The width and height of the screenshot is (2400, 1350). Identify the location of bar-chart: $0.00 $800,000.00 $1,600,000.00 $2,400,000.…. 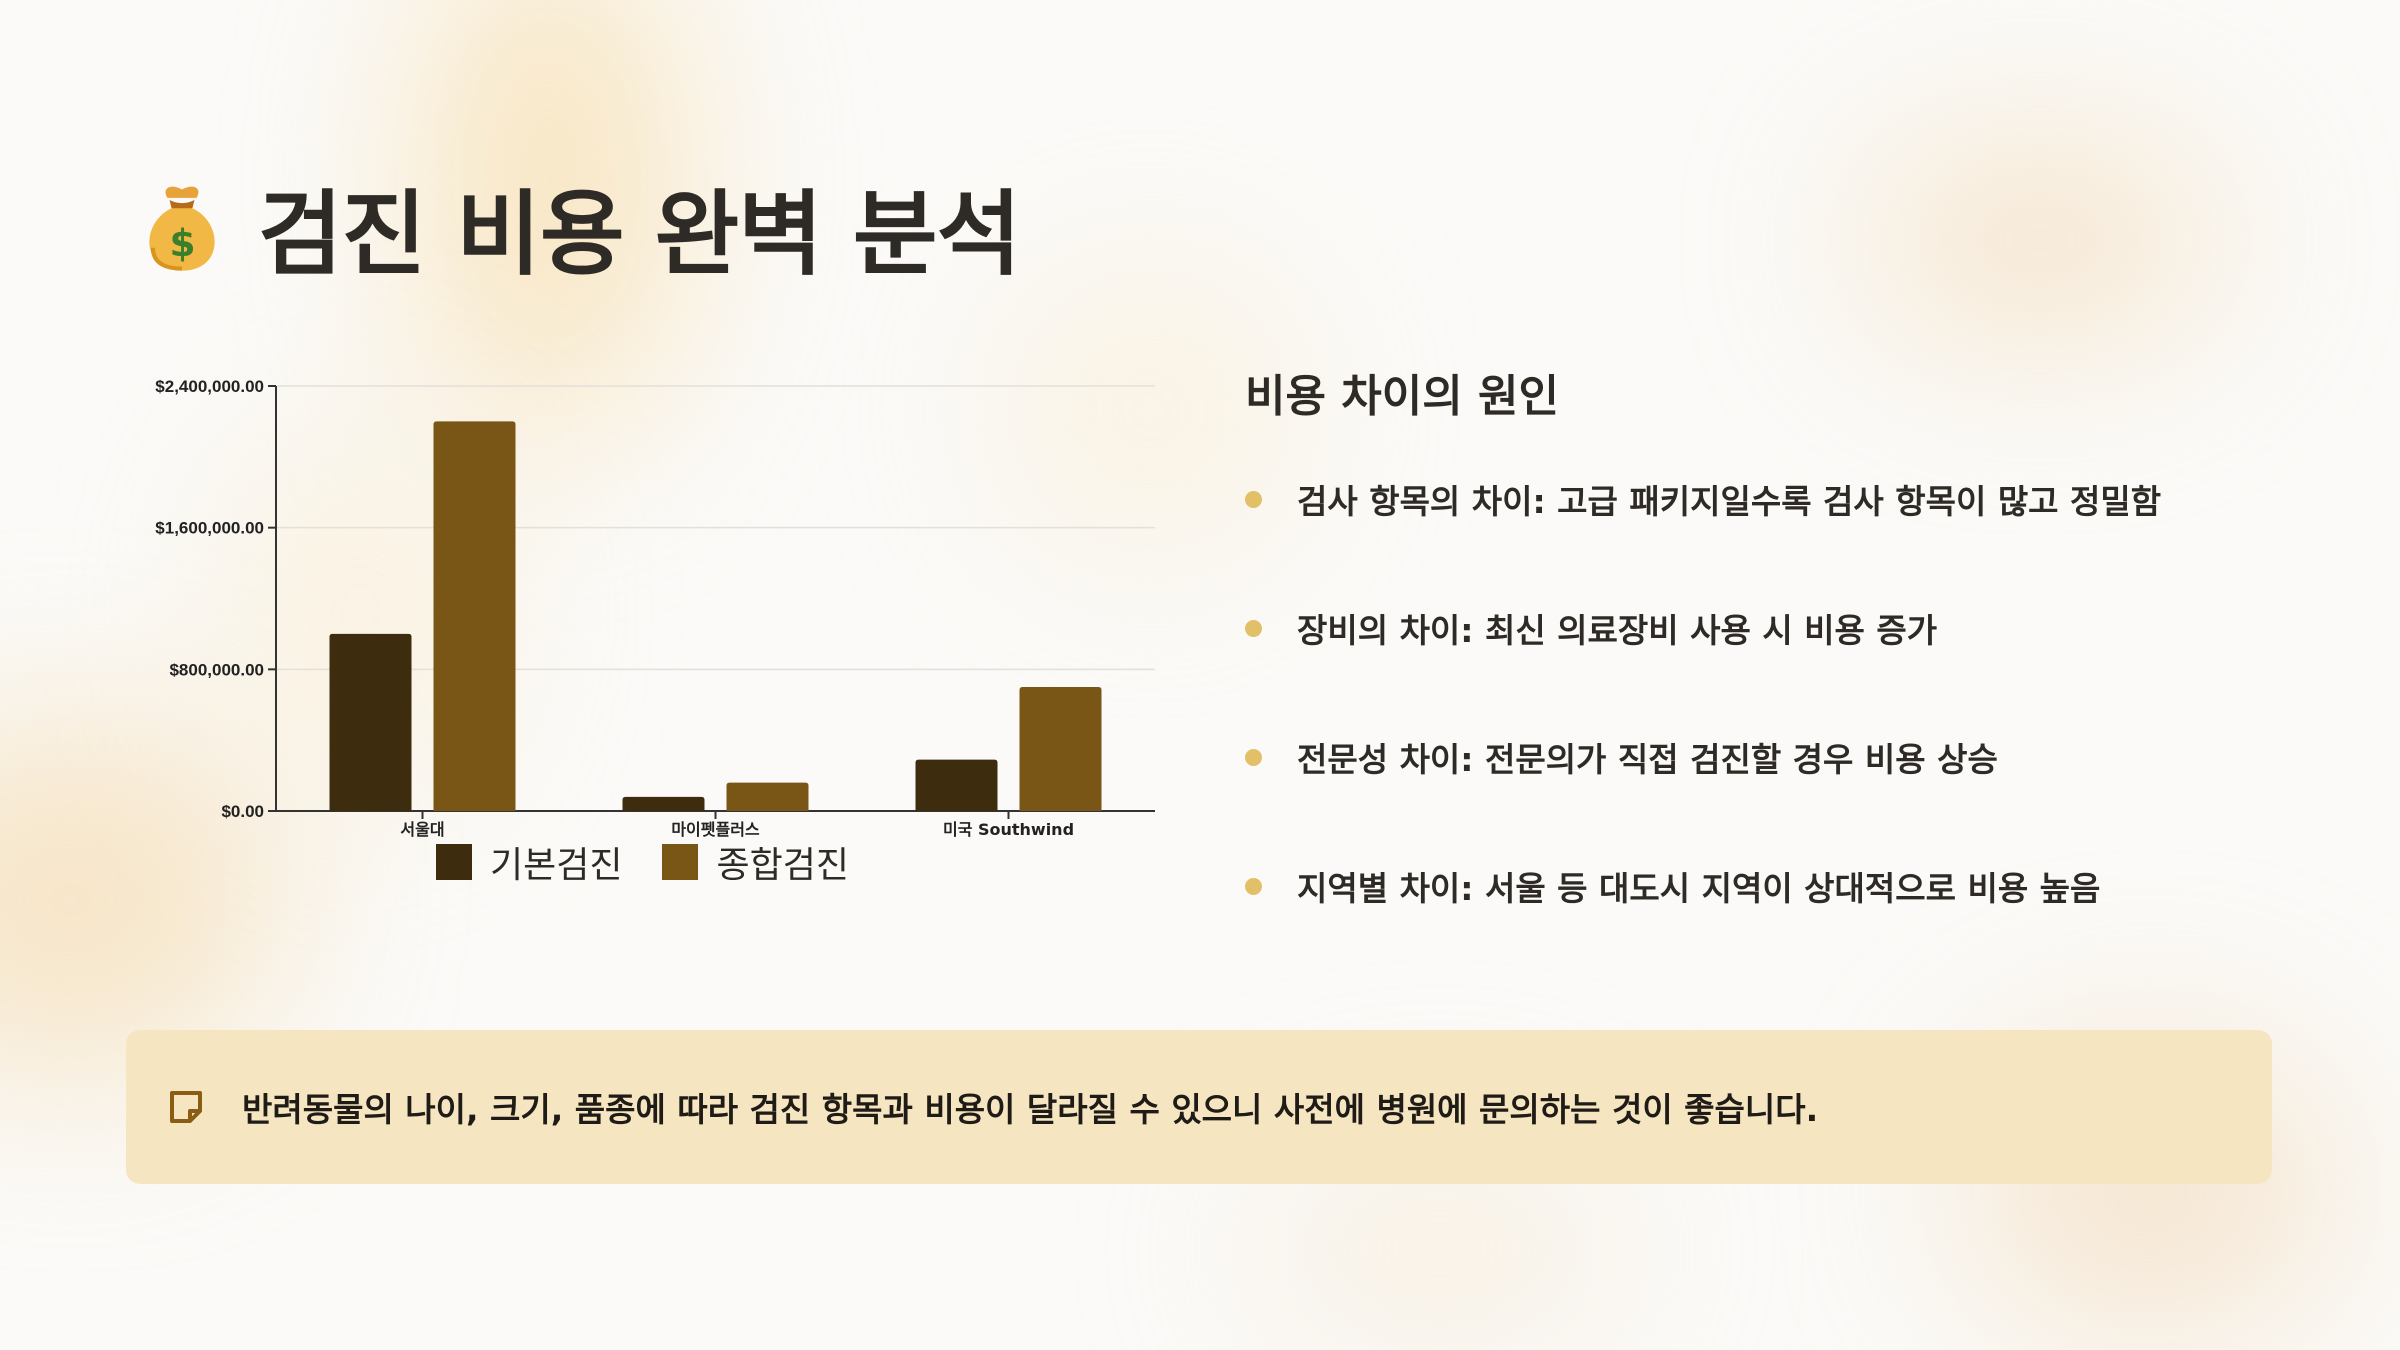
(655, 608).